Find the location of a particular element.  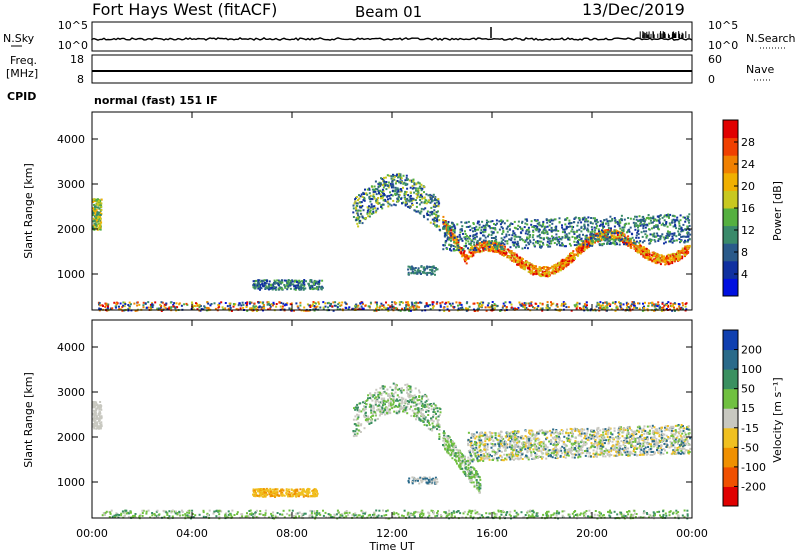

colorbar-tick-label: 28 is located at coordinates (748, 142).